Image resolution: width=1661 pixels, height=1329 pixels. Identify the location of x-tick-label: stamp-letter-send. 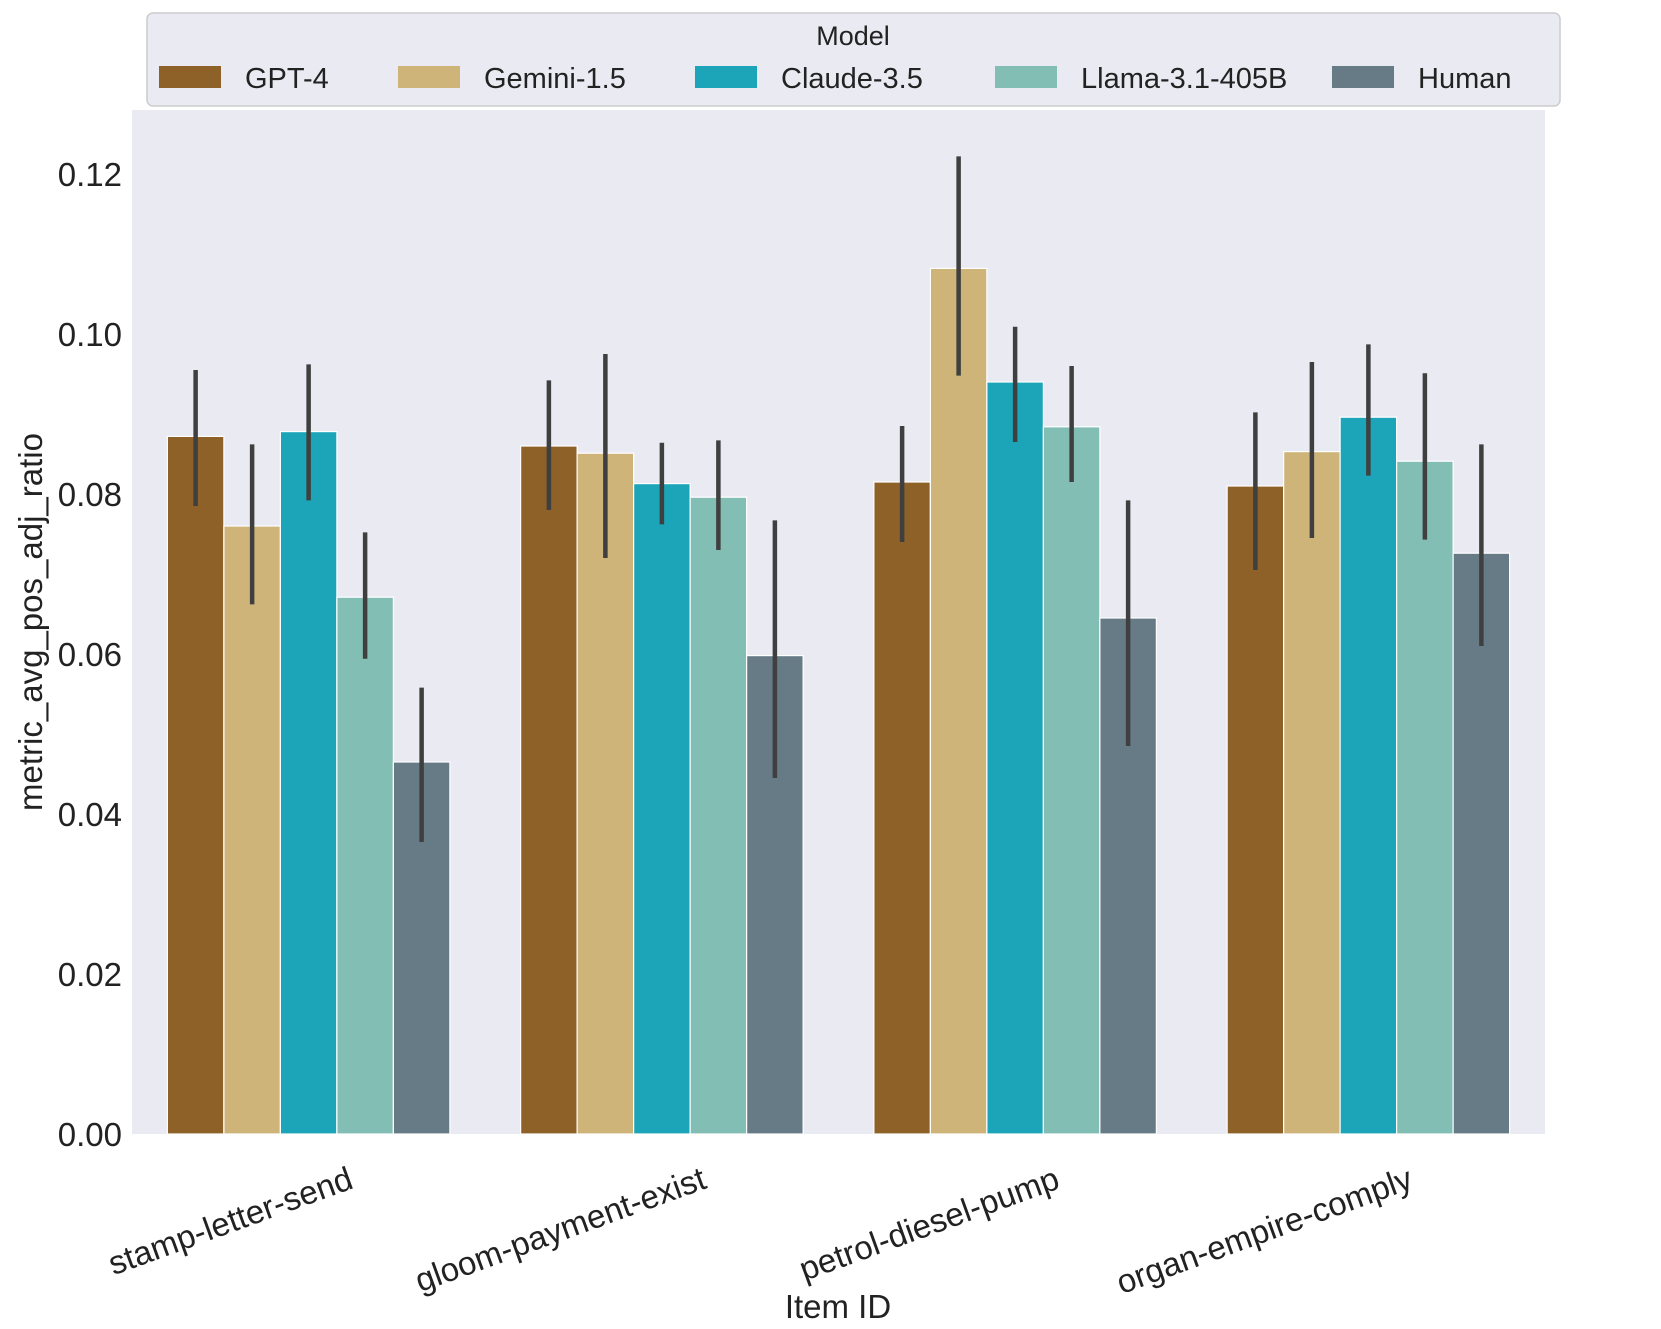
(230, 1220).